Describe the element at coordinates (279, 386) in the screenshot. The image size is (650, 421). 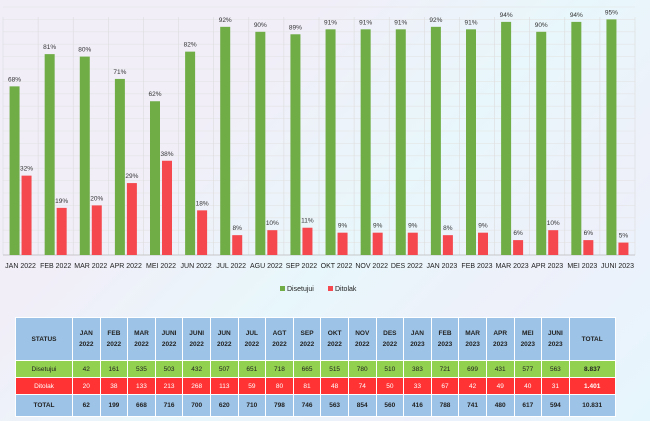
I see `table-cell: 80` at that location.